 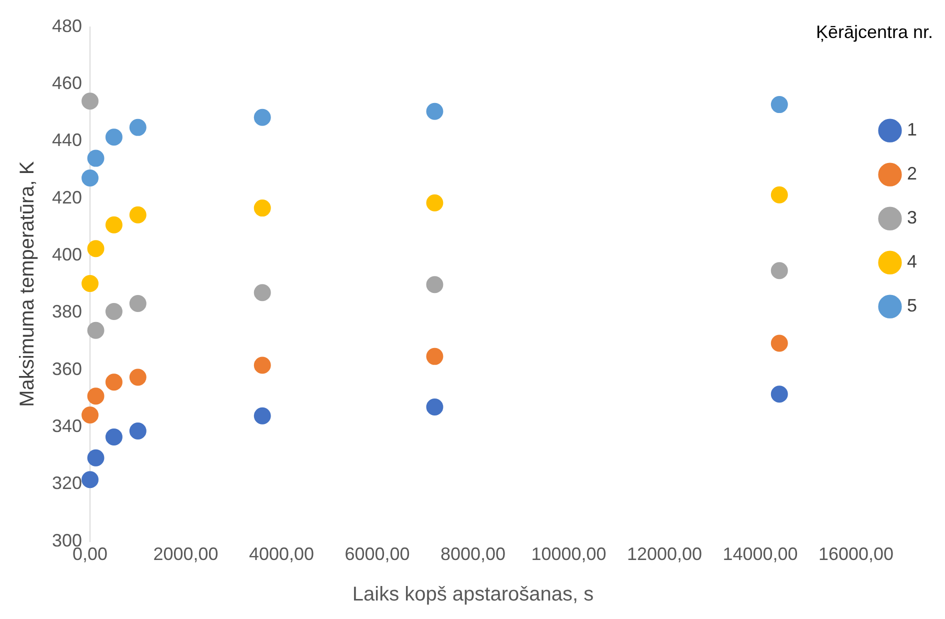 What do you see at coordinates (67, 312) in the screenshot?
I see `y-tick-label: 380` at bounding box center [67, 312].